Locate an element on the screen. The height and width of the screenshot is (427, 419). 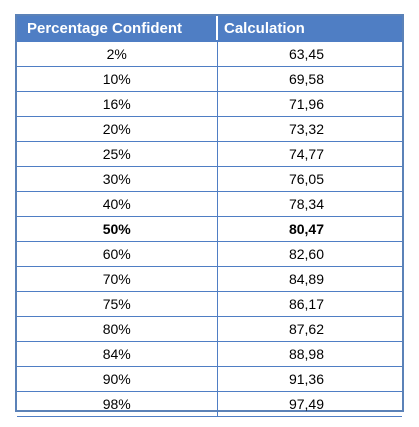
table-row: 90% 91,36 is located at coordinates (209, 379).